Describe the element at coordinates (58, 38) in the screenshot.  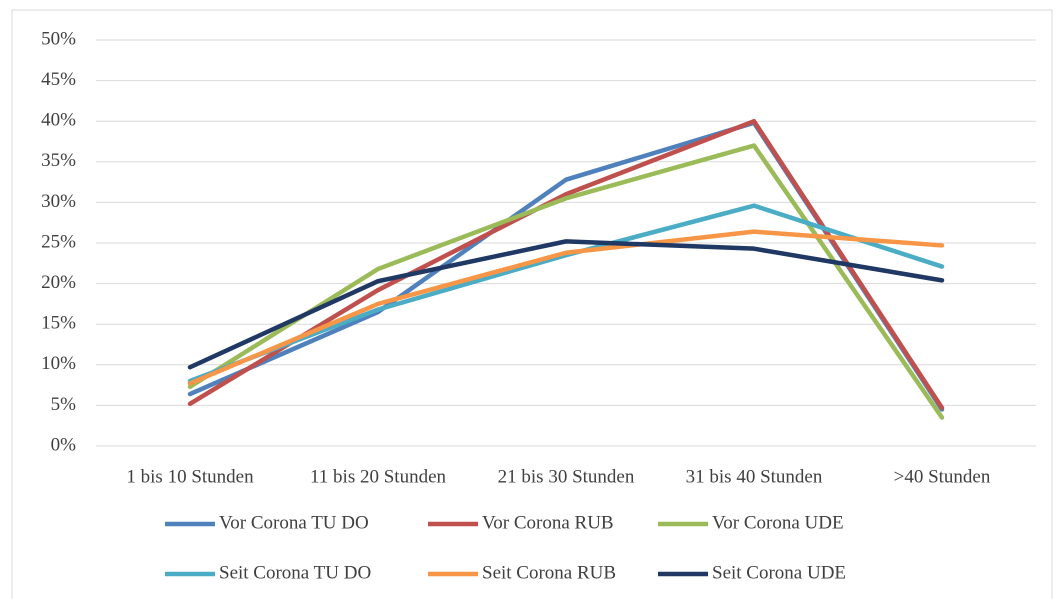
I see `y-tick-label: 50%` at that location.